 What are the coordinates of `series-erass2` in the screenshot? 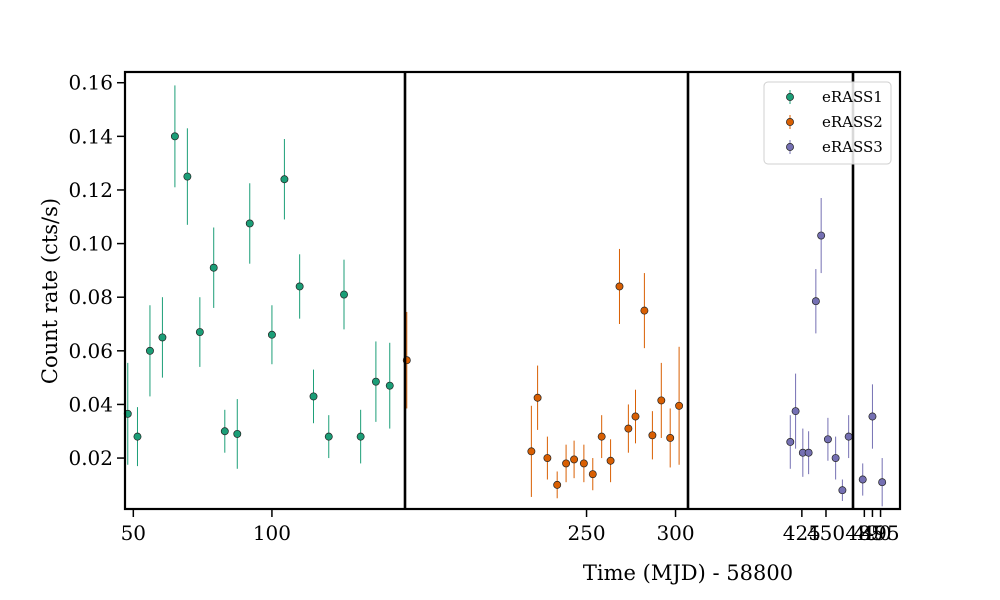 It's located at (543, 373).